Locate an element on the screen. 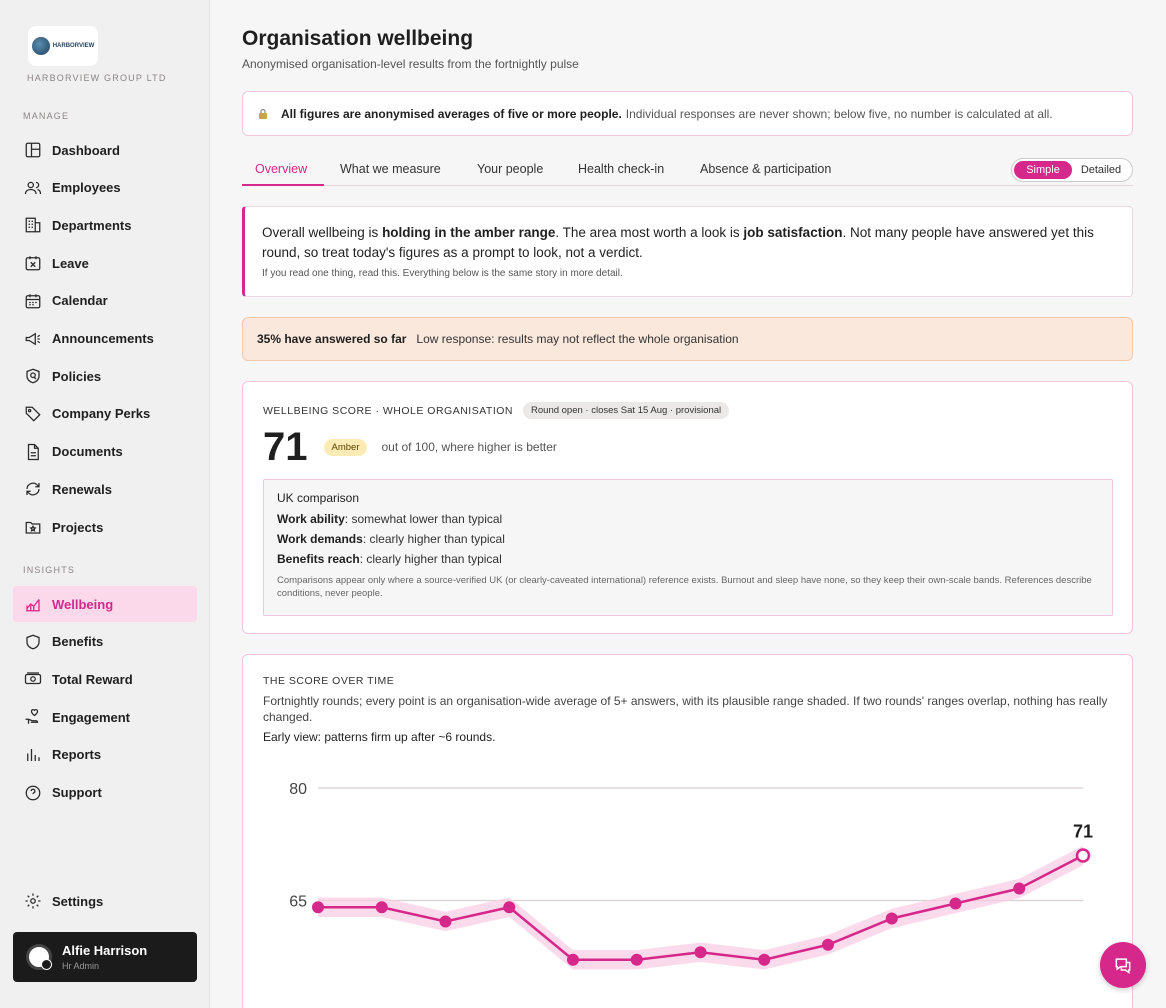 This screenshot has width=1166, height=1008. user-name: Alfie Harrison is located at coordinates (105, 950).